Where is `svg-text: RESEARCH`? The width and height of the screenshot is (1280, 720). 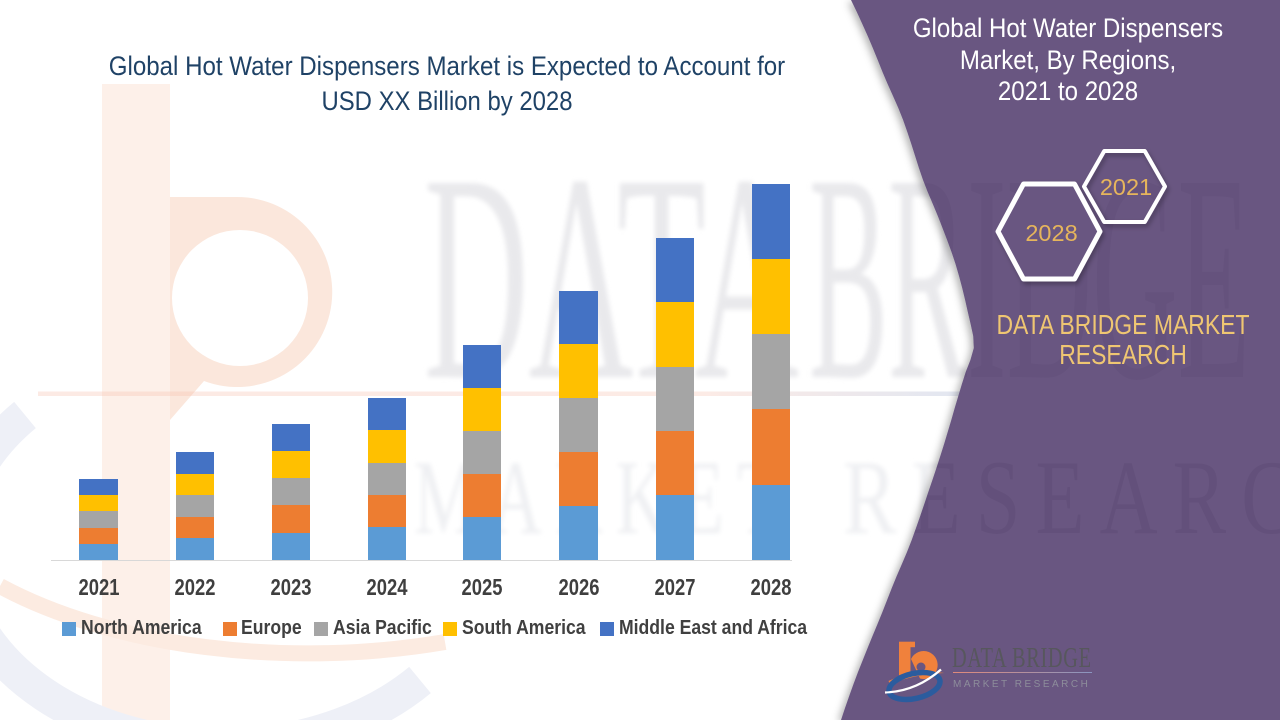
svg-text: RESEARCH is located at coordinates (1061, 497).